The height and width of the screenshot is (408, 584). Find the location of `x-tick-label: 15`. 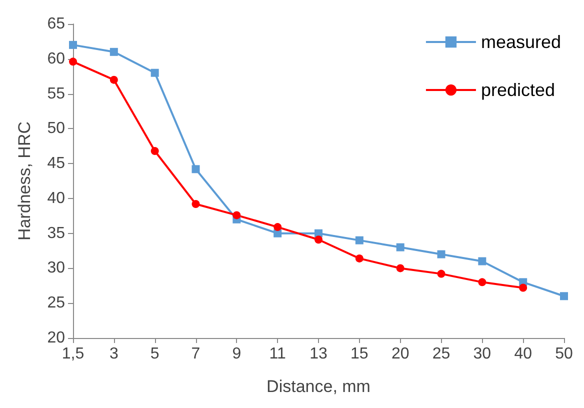

x-tick-label: 15 is located at coordinates (359, 354).